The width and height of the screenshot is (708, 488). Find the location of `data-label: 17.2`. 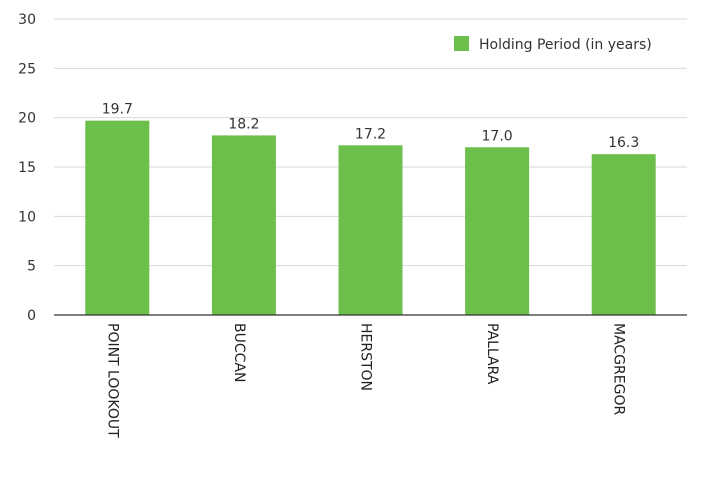

data-label: 17.2 is located at coordinates (370, 134).